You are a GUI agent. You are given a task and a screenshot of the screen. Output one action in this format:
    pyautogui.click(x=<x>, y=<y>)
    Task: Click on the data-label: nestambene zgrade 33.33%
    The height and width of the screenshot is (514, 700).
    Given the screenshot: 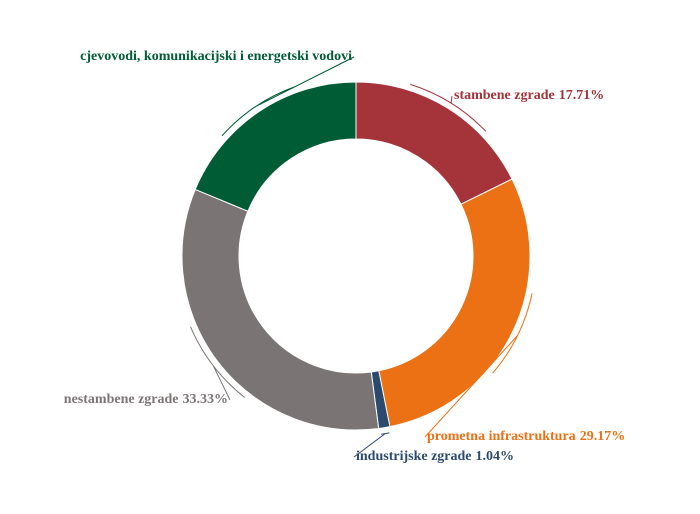 What is the action you would take?
    pyautogui.click(x=146, y=399)
    